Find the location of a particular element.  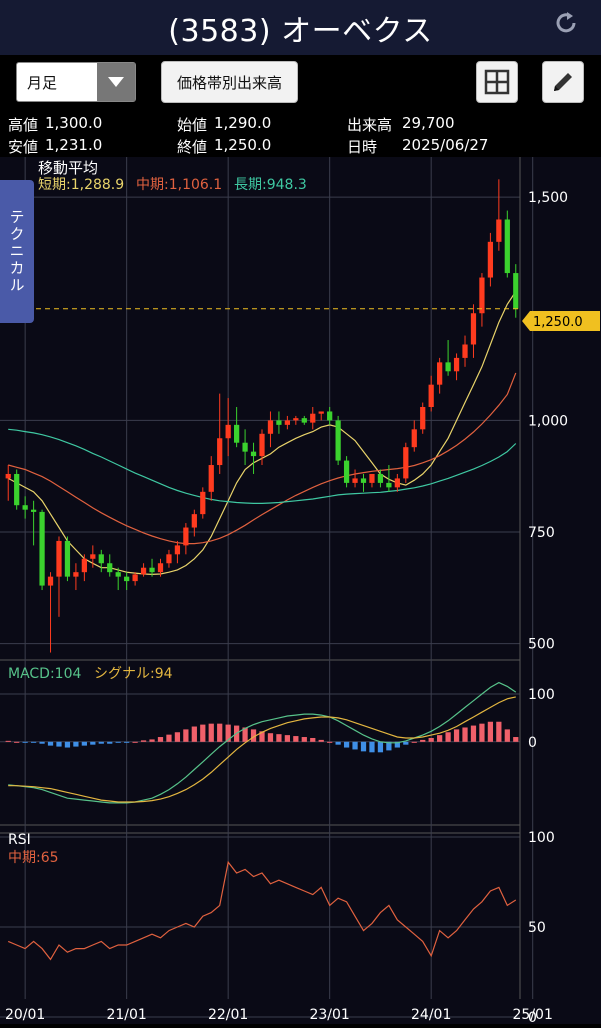

refresh-icon is located at coordinates (566, 23).